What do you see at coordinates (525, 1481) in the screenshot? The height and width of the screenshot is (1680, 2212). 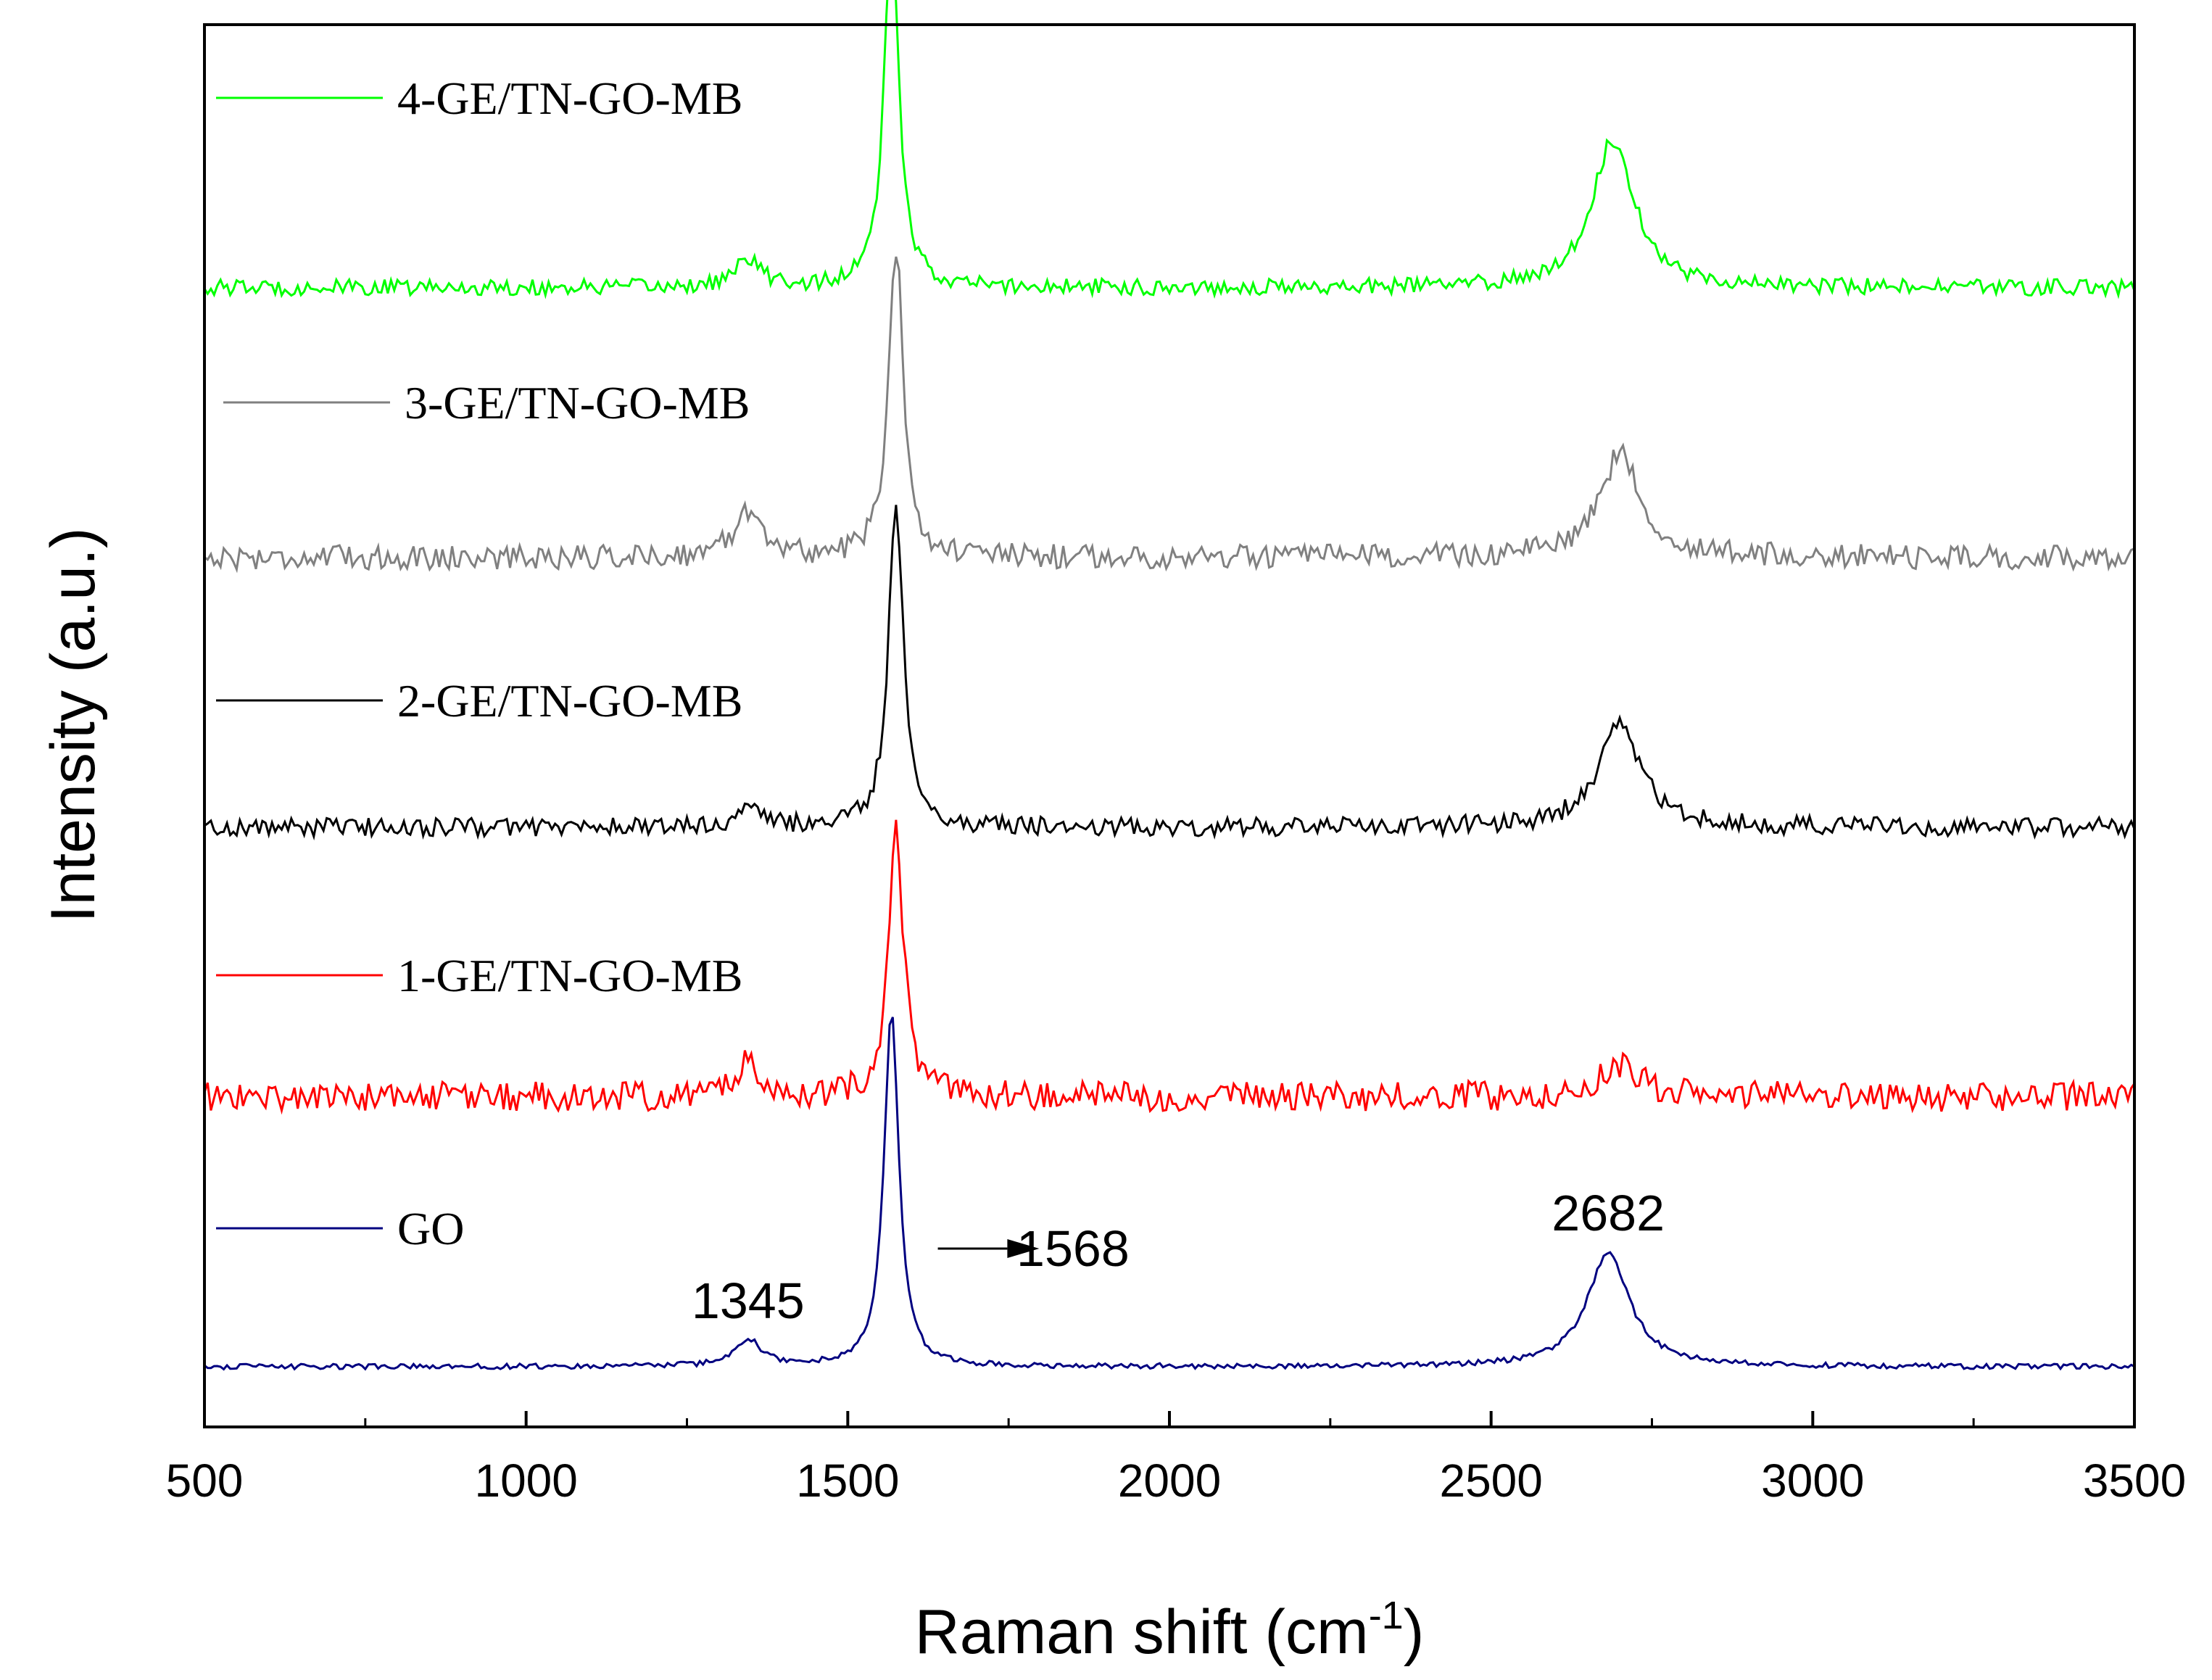 I see `x-tick-label: 1000` at bounding box center [525, 1481].